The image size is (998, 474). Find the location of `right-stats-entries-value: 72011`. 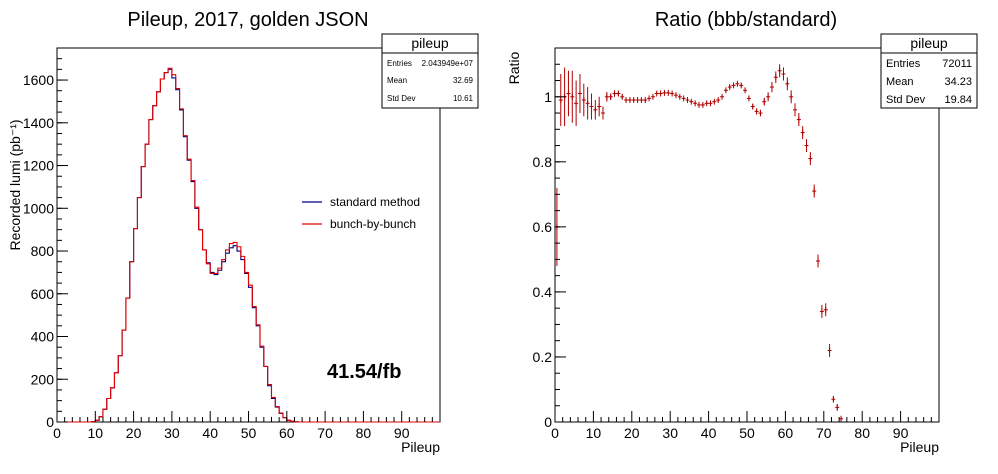

right-stats-entries-value: 72011 is located at coordinates (957, 64).